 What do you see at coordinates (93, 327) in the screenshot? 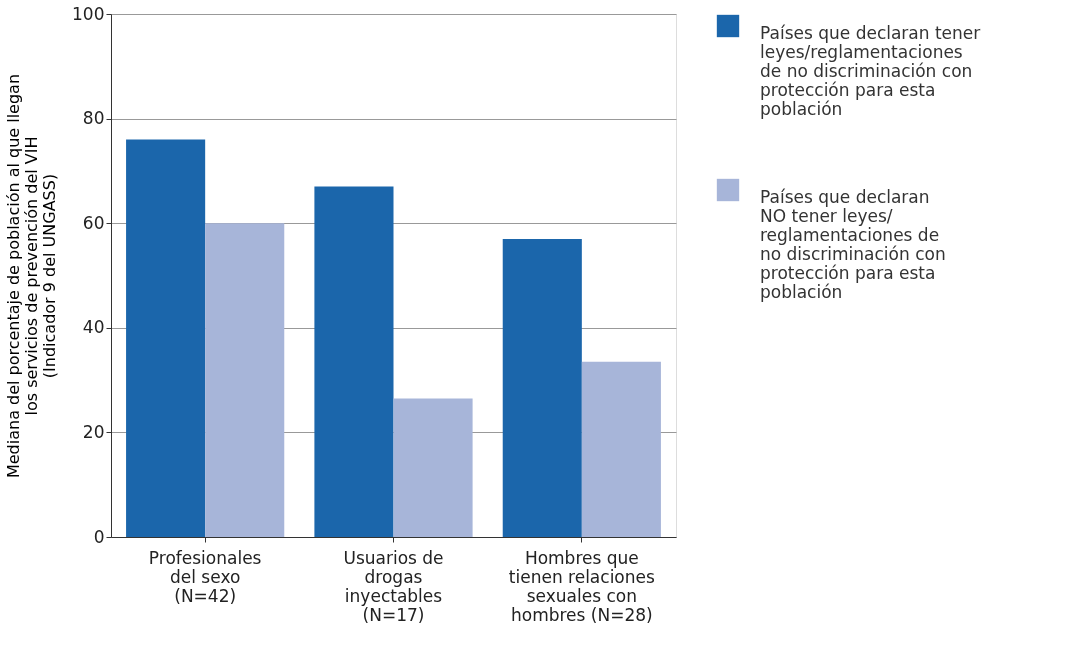
I see `y-tick-label: 40` at bounding box center [93, 327].